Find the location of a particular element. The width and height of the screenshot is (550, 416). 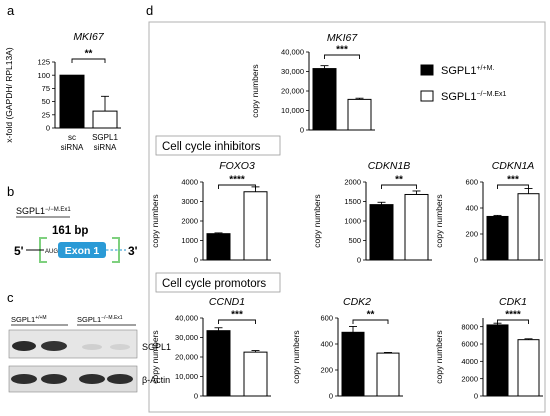

category-label: SGPL1 siRNA is located at coordinates (105, 142).